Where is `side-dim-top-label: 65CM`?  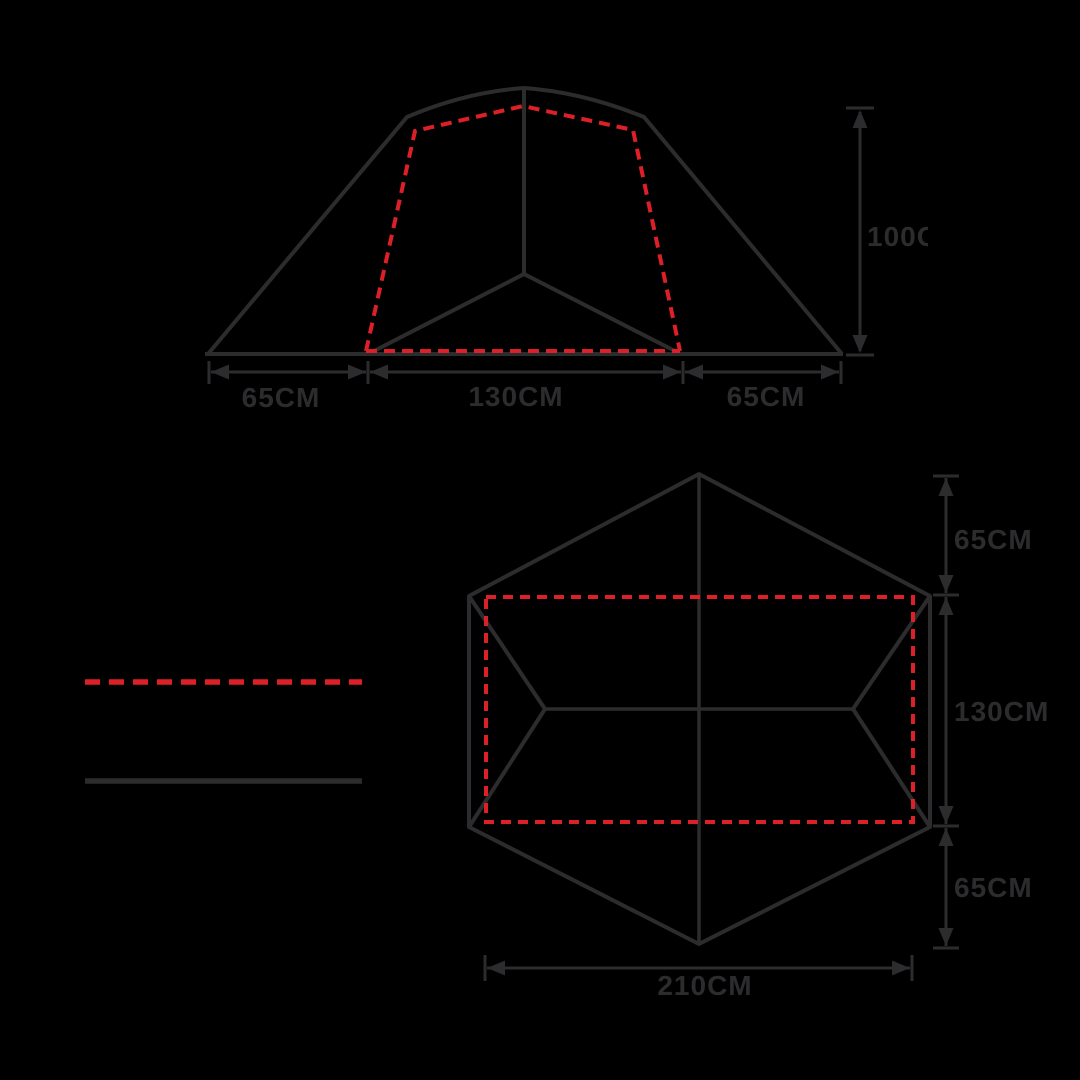
side-dim-top-label: 65CM is located at coordinates (993, 539).